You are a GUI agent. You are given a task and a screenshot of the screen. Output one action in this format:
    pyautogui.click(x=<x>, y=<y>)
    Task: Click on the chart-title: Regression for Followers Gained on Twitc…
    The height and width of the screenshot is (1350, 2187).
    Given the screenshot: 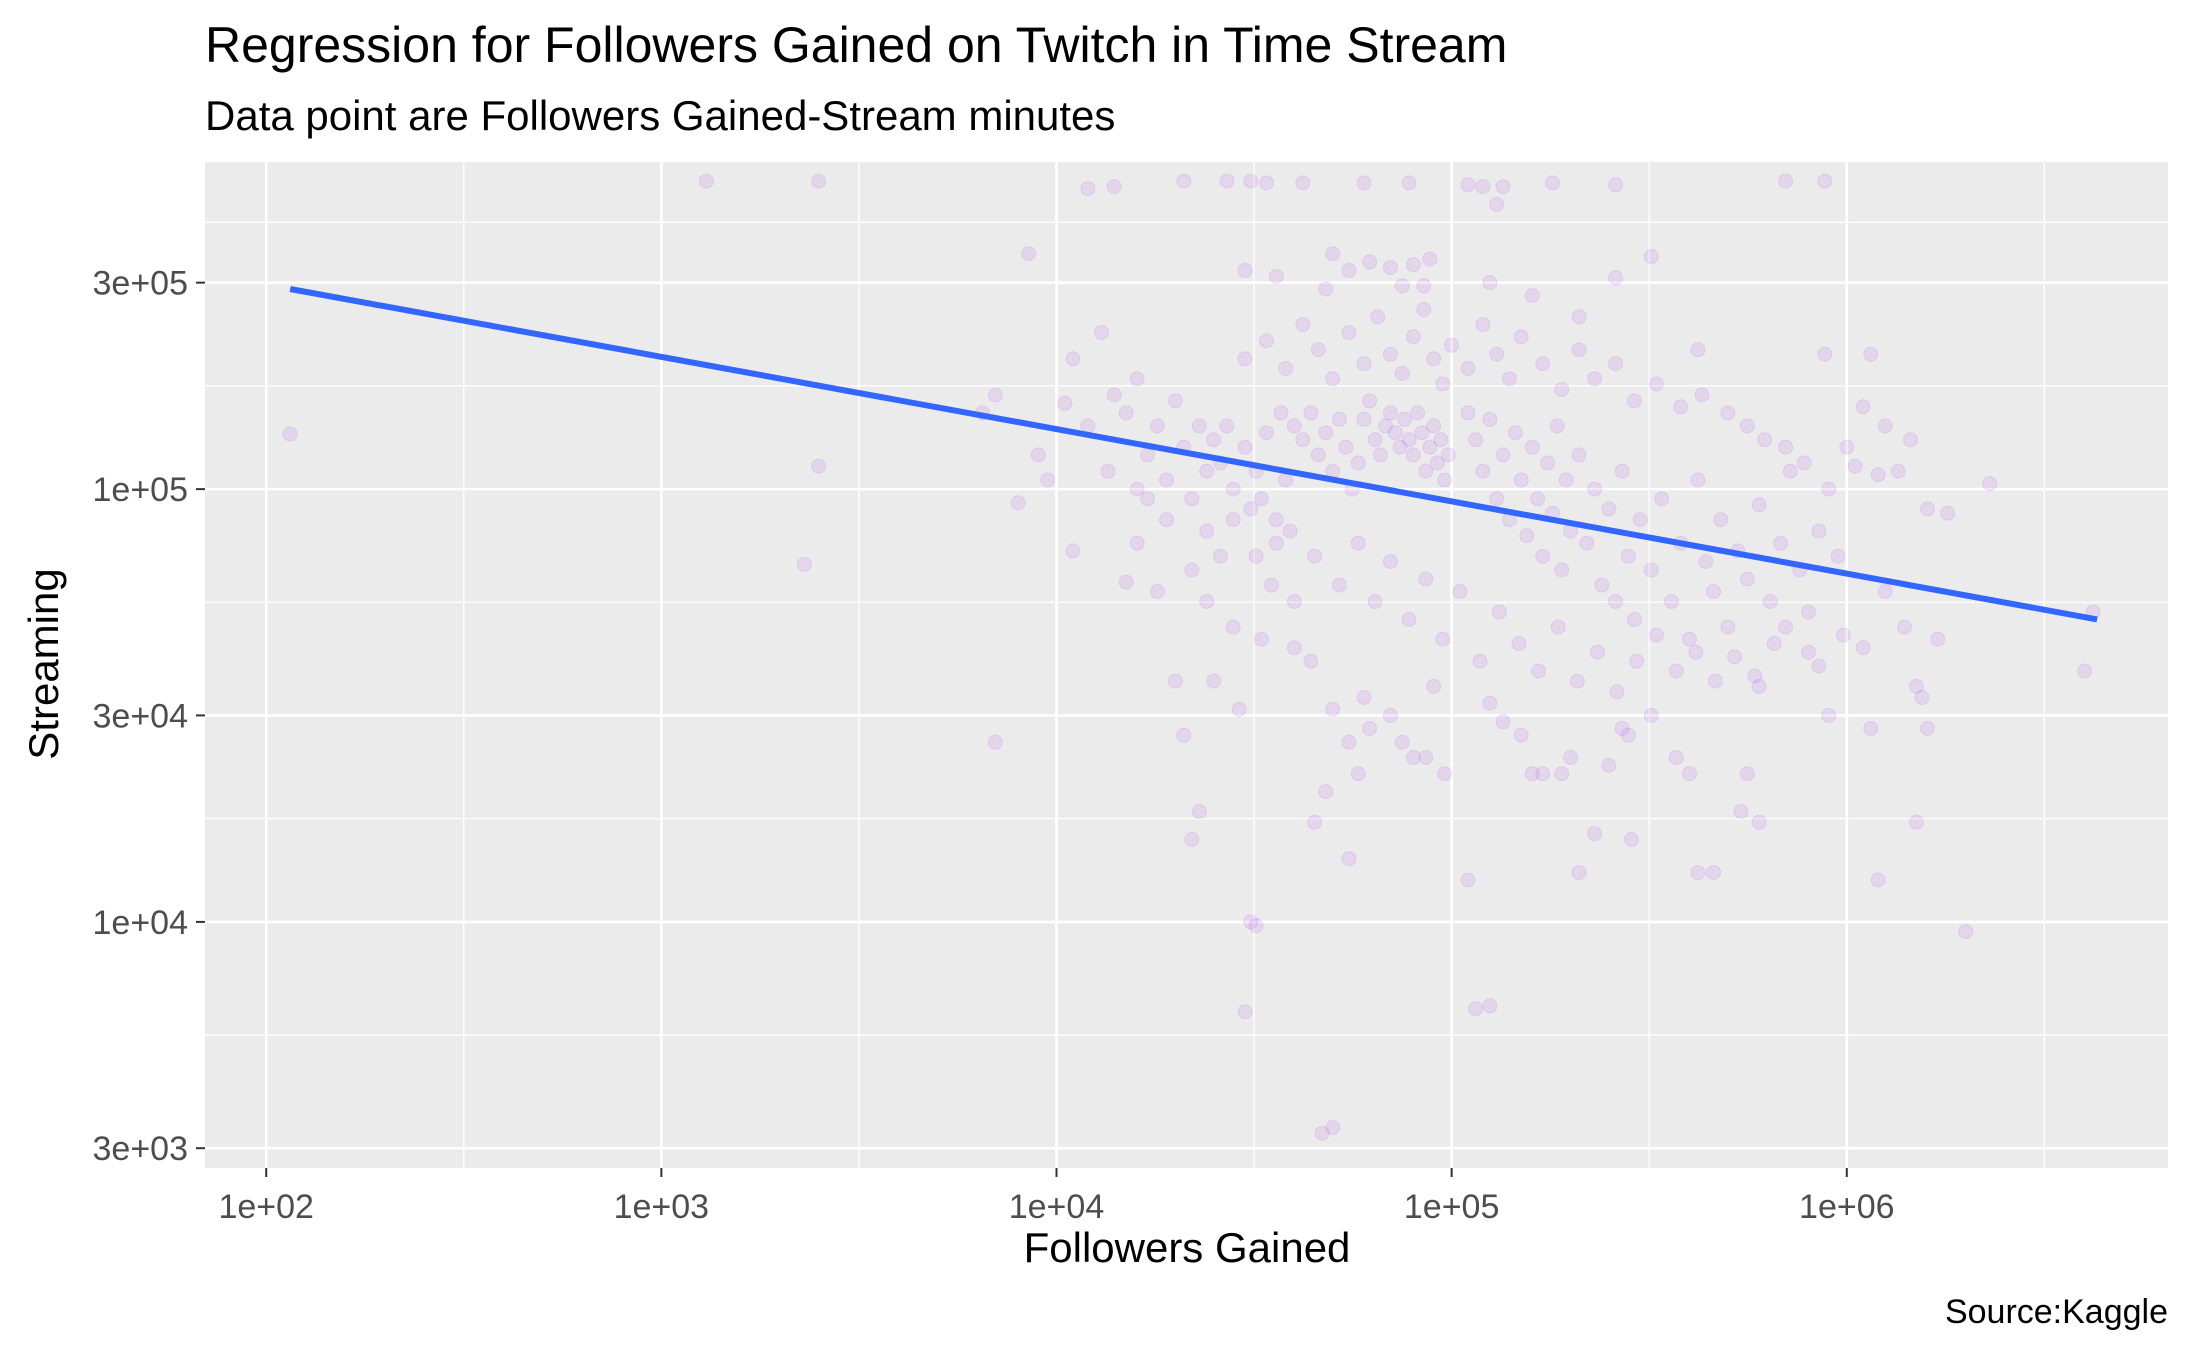 What is the action you would take?
    pyautogui.click(x=856, y=45)
    